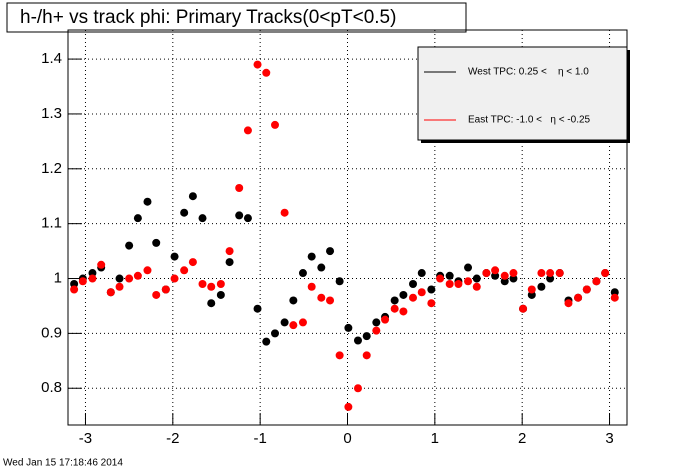  I want to click on date-stamp: Wed Jan 15 17:18:46 2014, so click(63, 463).